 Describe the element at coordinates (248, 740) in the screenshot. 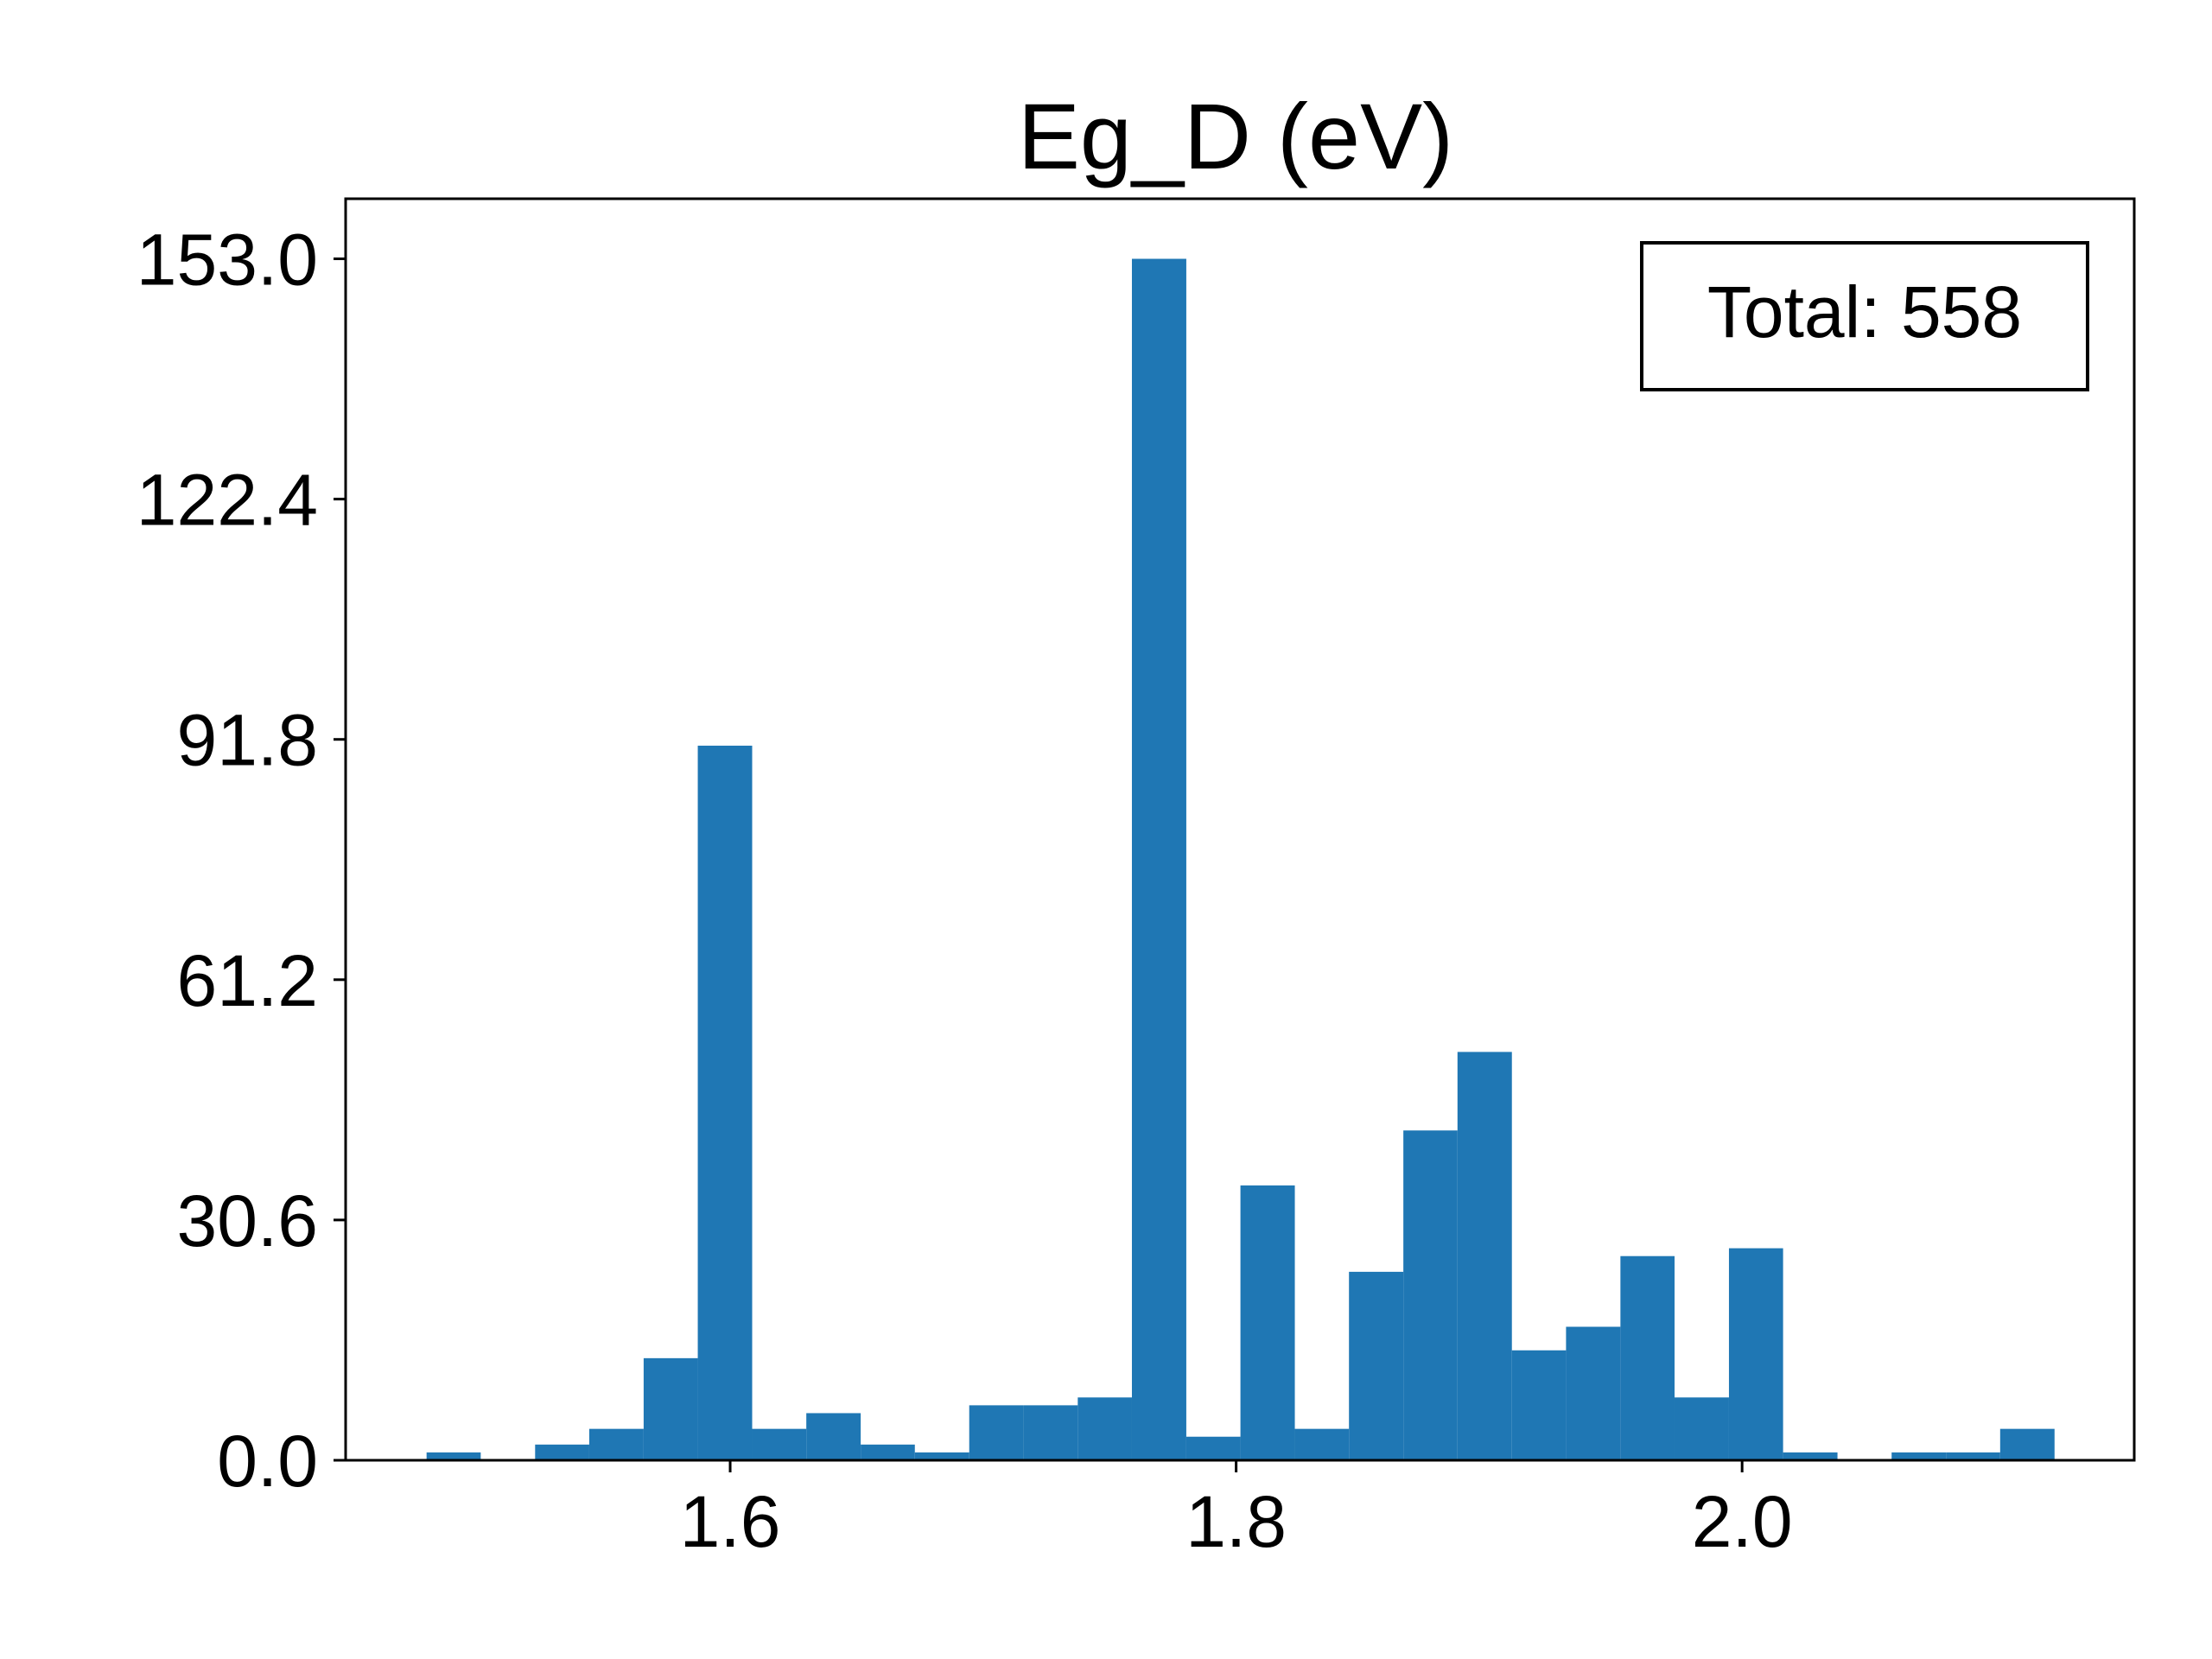

I see `y-tick-label: 91.8` at that location.